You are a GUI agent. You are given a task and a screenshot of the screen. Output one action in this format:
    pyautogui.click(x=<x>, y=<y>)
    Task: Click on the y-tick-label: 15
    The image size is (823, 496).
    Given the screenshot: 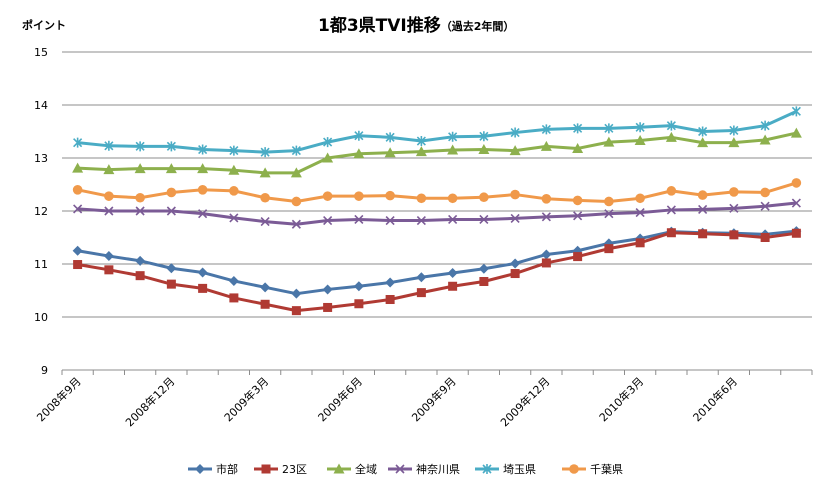 What is the action you would take?
    pyautogui.click(x=41, y=52)
    